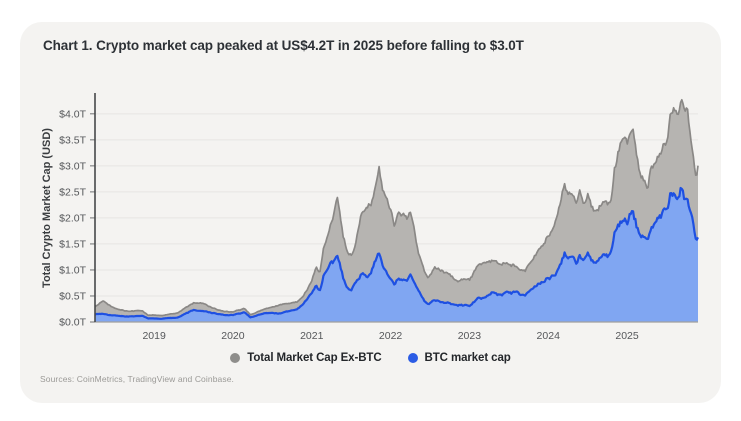 Image resolution: width=741 pixels, height=421 pixels. What do you see at coordinates (412, 358) in the screenshot?
I see `btc-swatch-icon` at bounding box center [412, 358].